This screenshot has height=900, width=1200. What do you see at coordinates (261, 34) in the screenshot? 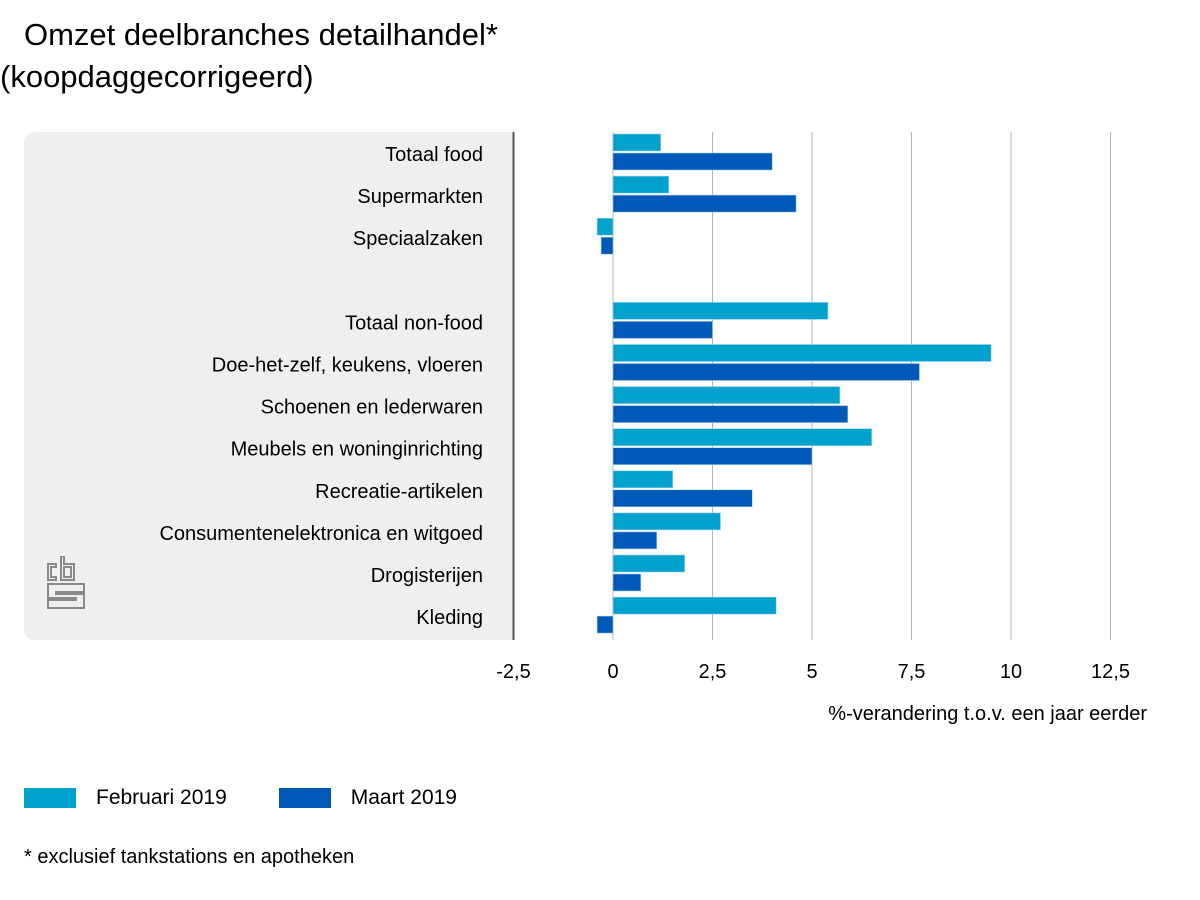
I see `chart-title: Omzet deelbranches detailhandel*` at bounding box center [261, 34].